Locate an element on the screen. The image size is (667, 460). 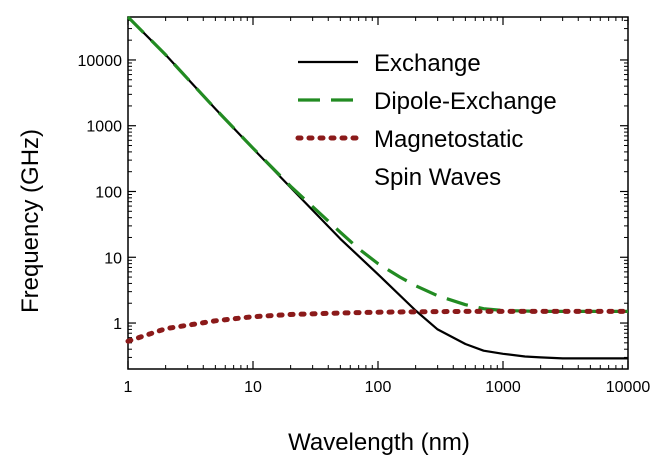
x-axis-title: Wavelength (nm) is located at coordinates (379, 442).